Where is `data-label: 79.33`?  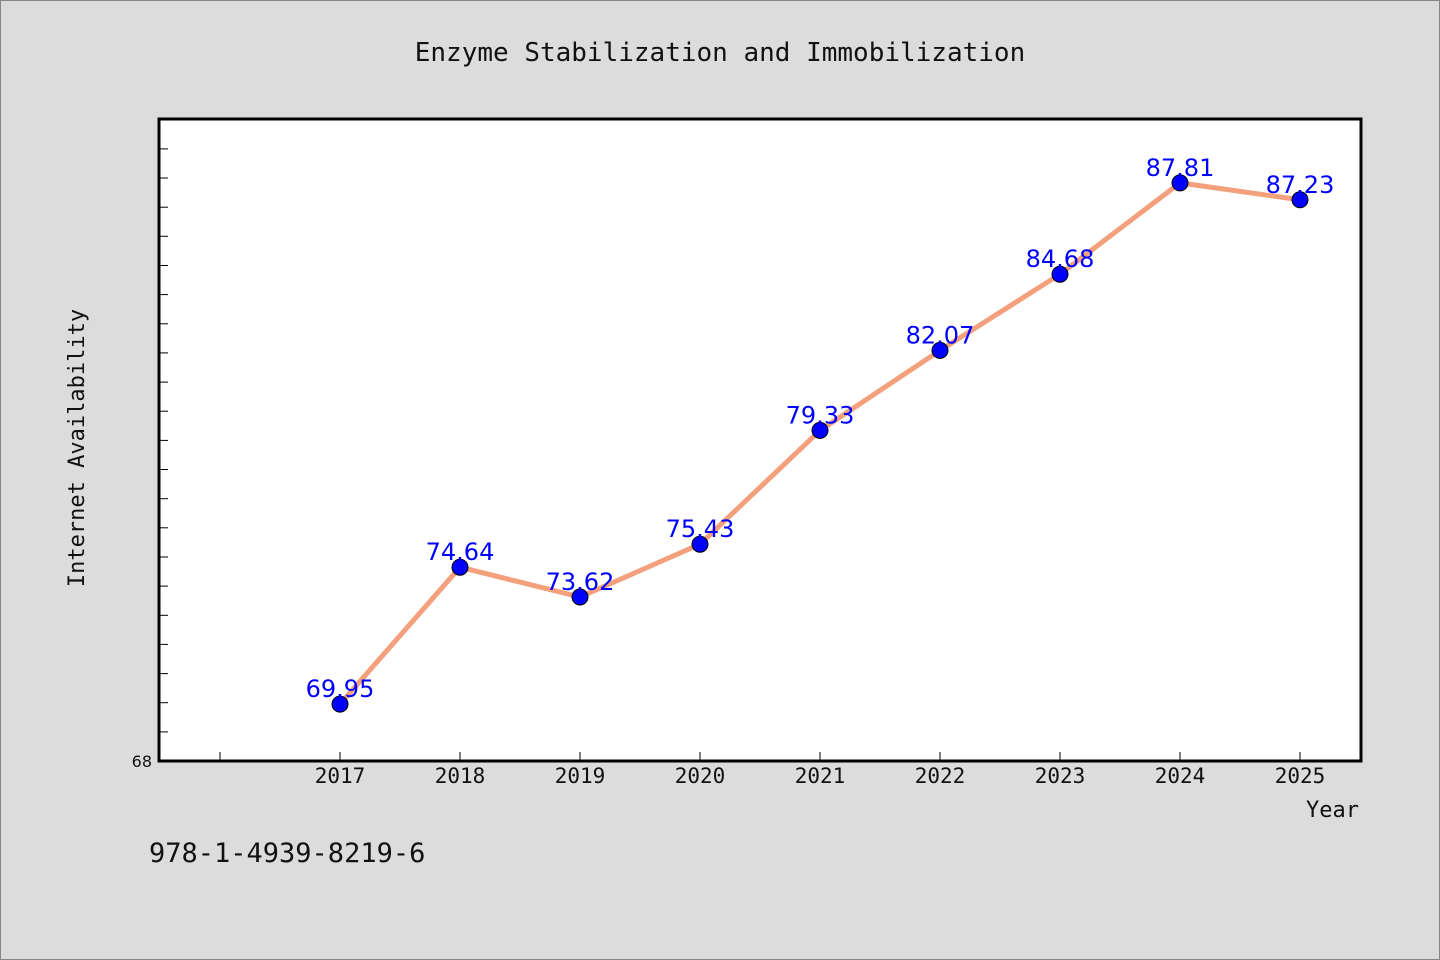
data-label: 79.33 is located at coordinates (820, 415).